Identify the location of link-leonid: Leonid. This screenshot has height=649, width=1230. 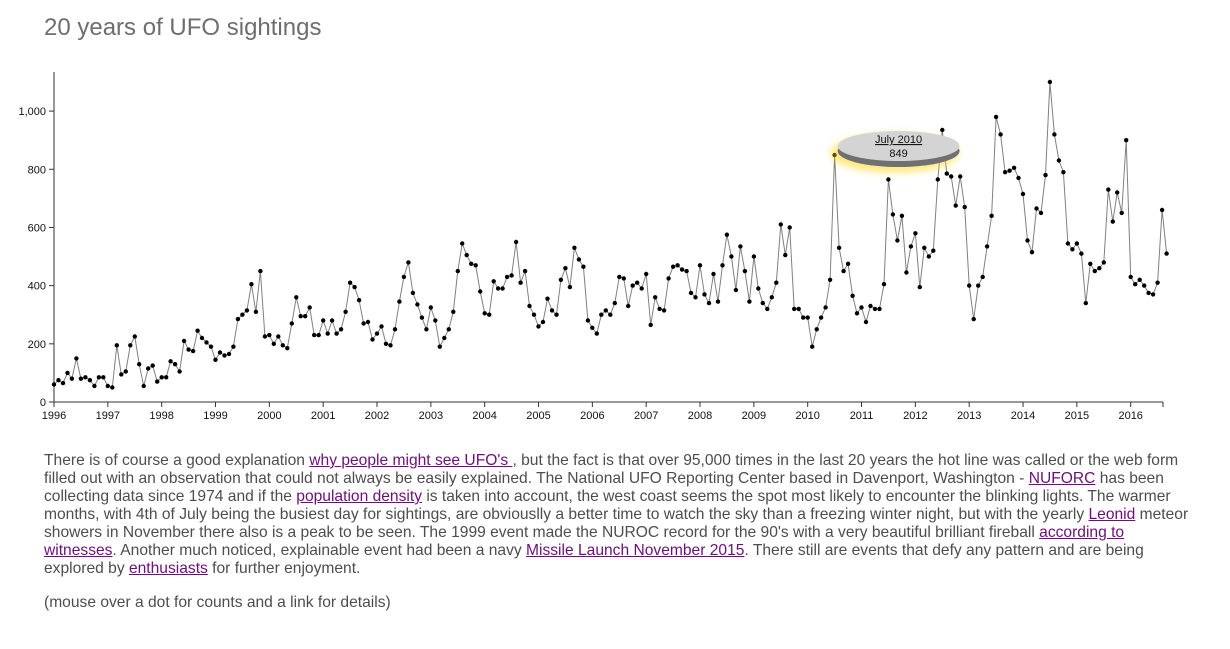
(1112, 514).